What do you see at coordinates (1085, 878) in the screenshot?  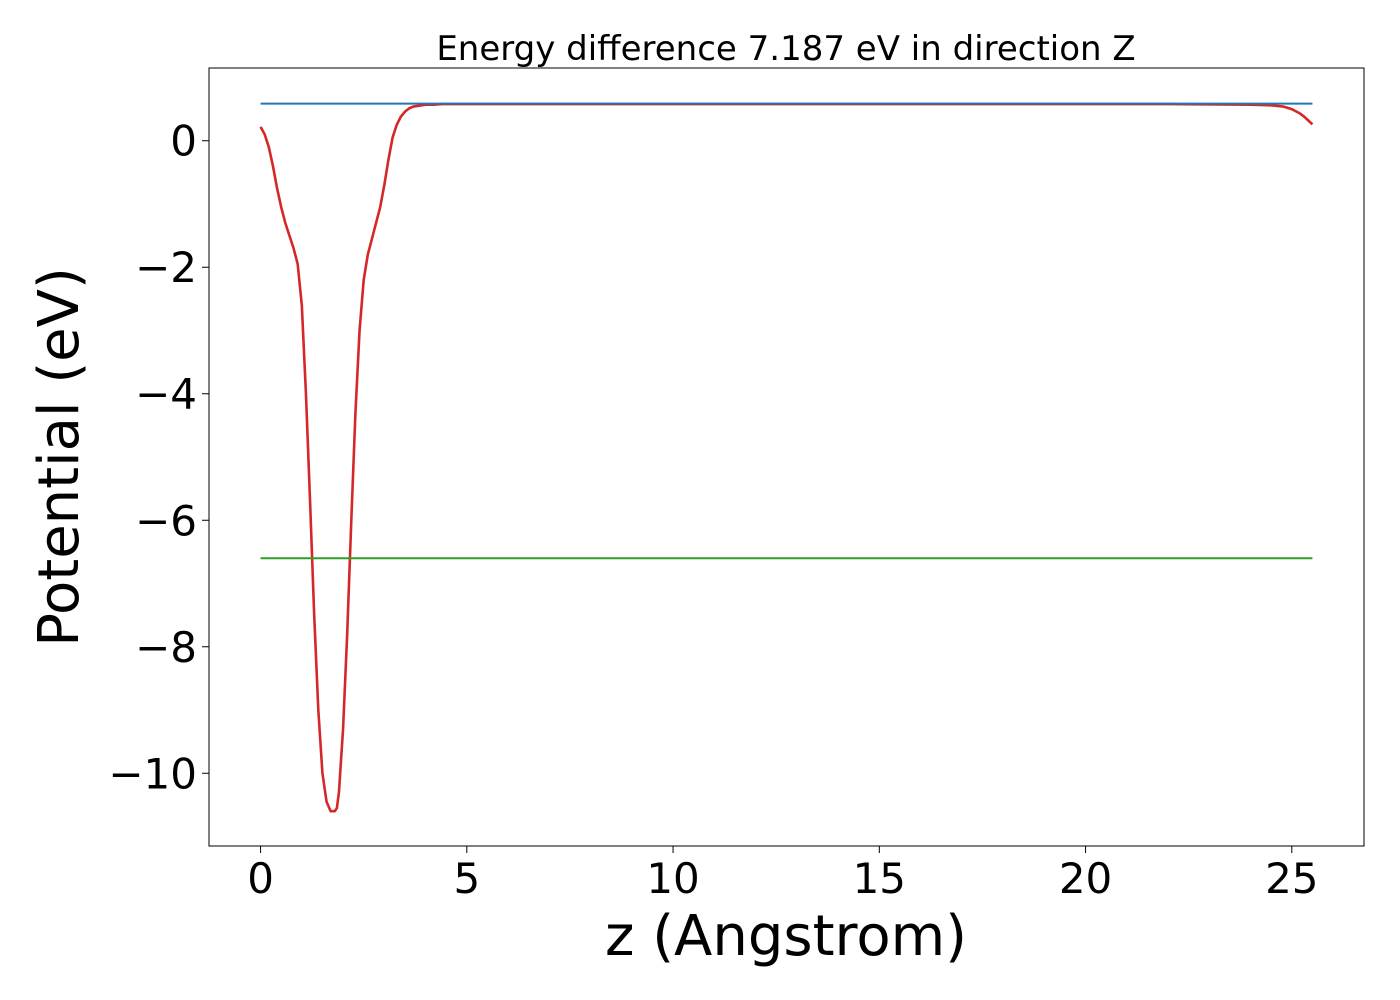 I see `x-tick-label: 20` at bounding box center [1085, 878].